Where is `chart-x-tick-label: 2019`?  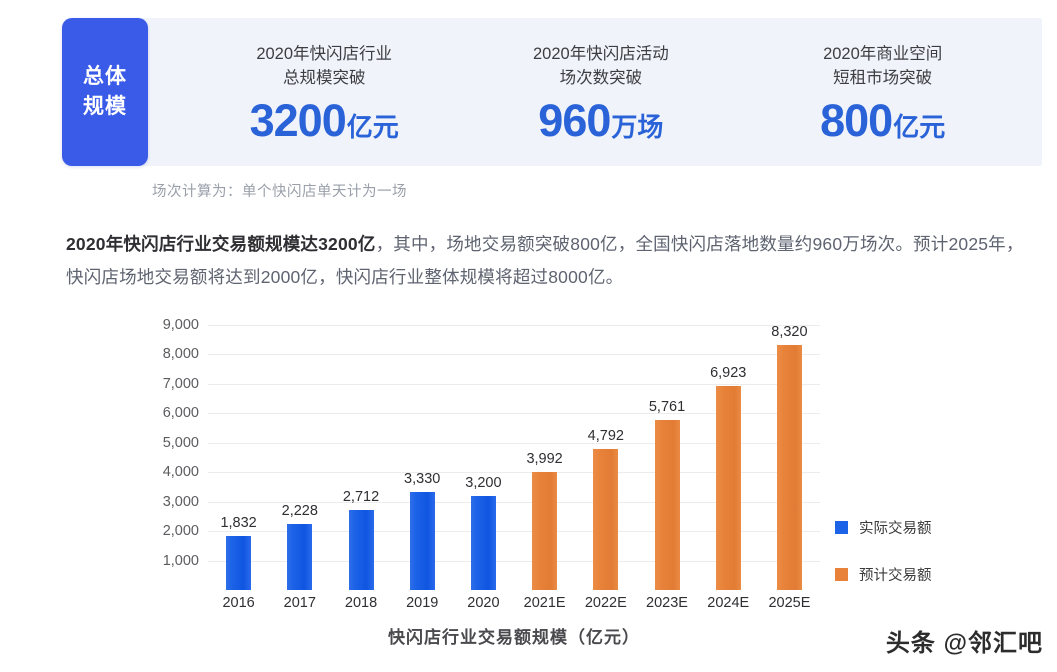
chart-x-tick-label: 2019 is located at coordinates (422, 603).